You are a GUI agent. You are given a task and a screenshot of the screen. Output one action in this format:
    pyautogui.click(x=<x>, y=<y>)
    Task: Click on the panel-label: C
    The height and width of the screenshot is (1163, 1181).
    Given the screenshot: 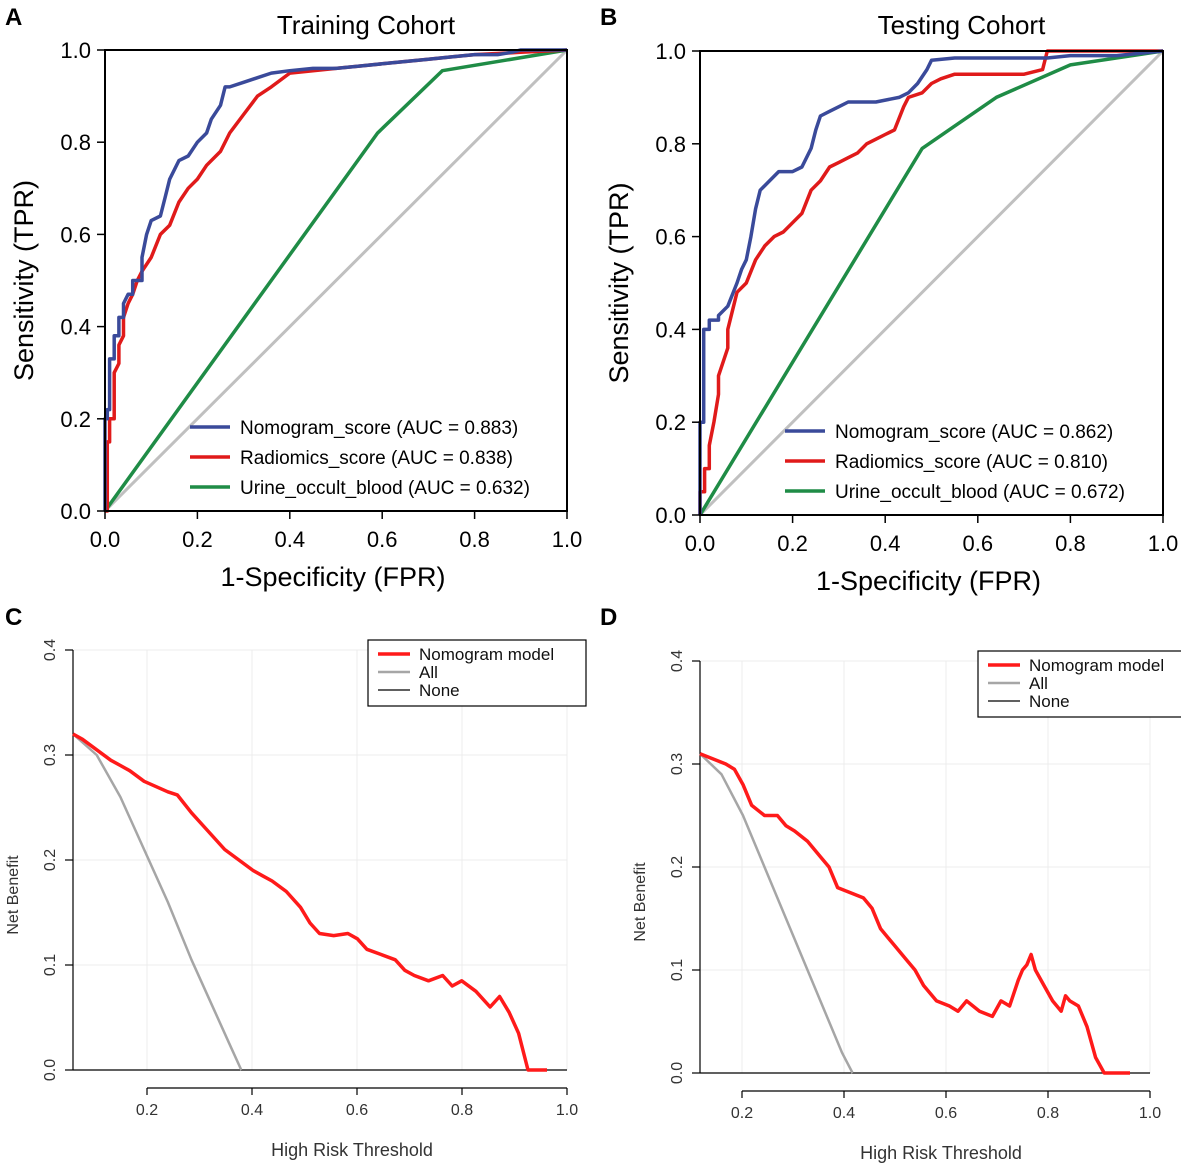 What is the action you would take?
    pyautogui.click(x=13, y=617)
    